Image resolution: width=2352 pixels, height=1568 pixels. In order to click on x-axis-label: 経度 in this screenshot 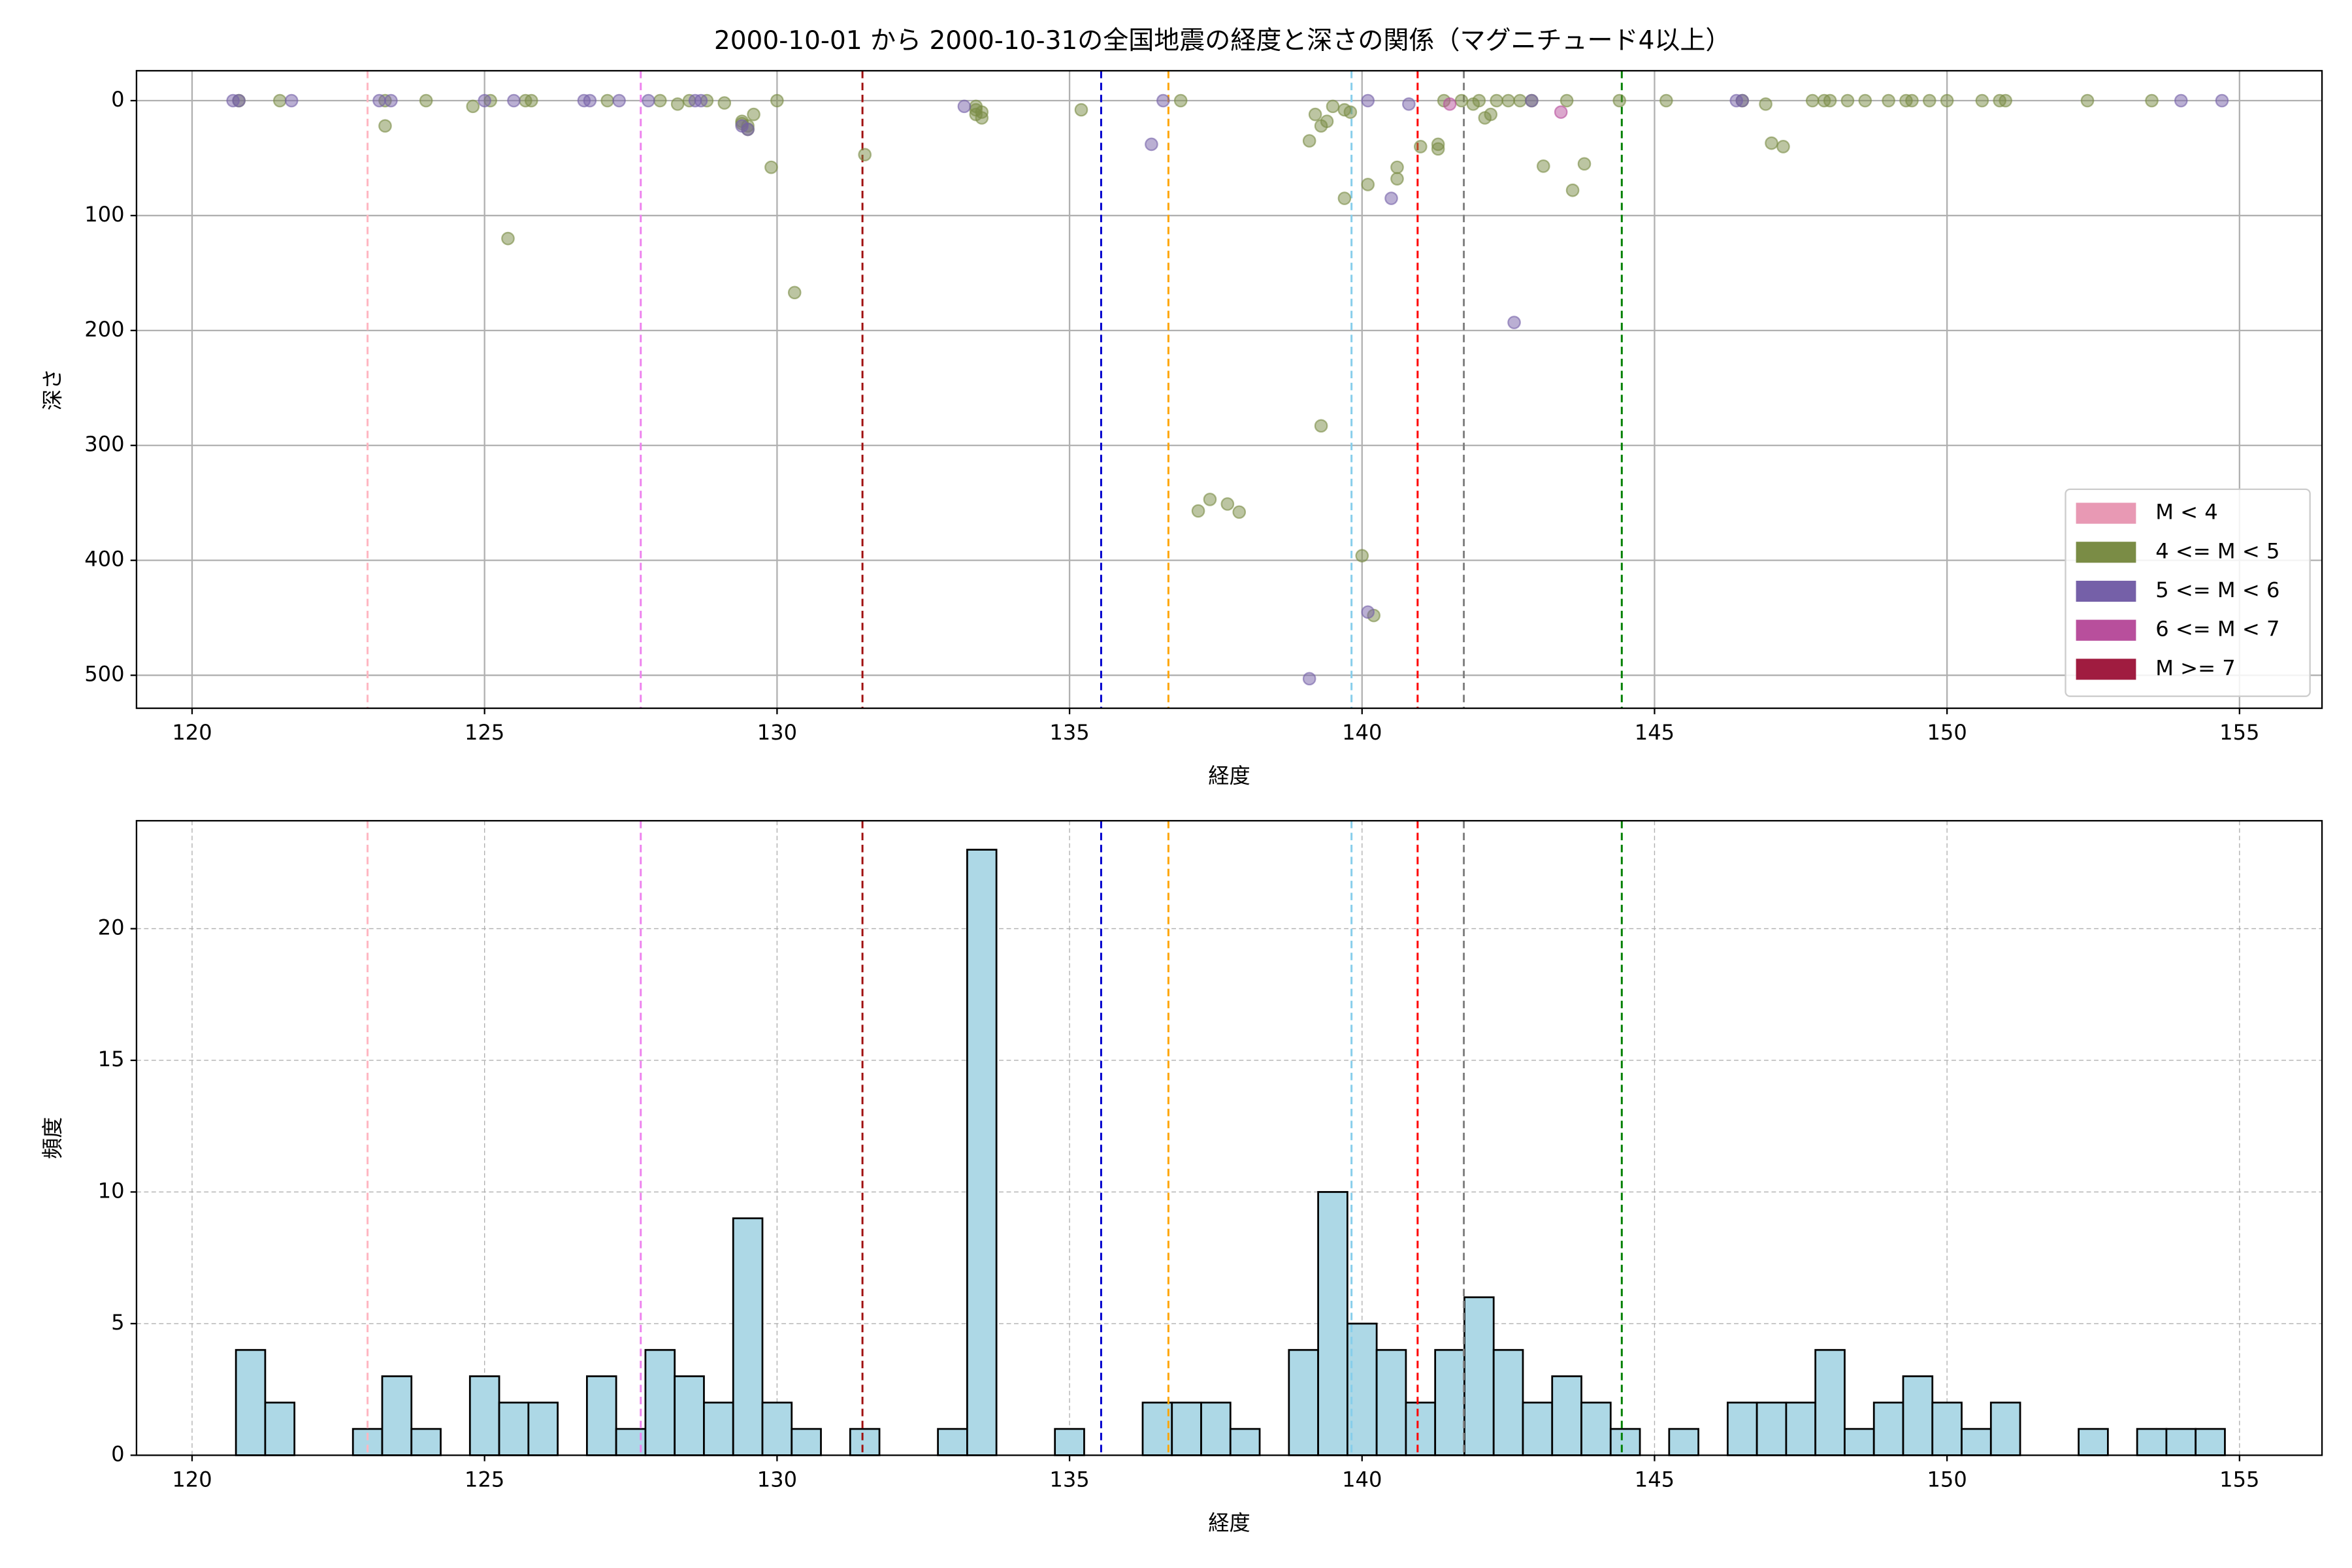, I will do `click(1229, 776)`.